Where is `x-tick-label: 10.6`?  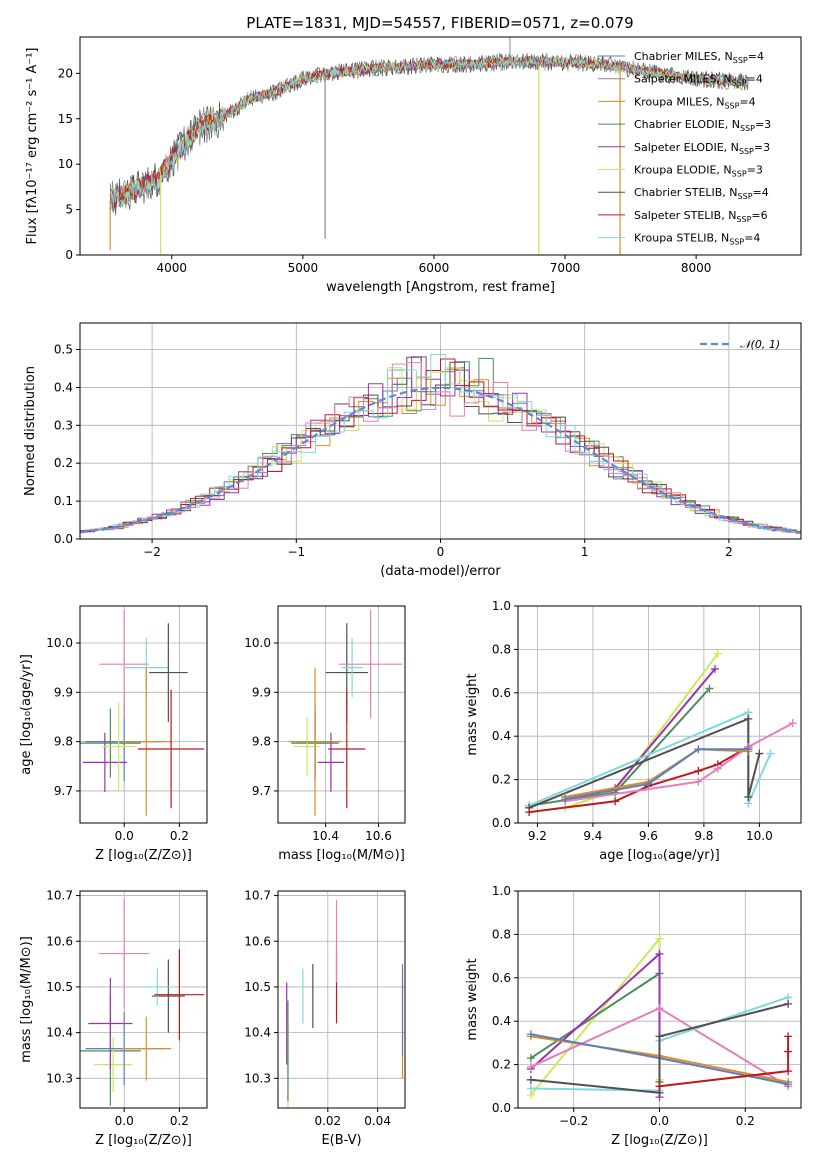 x-tick-label: 10.6 is located at coordinates (378, 836).